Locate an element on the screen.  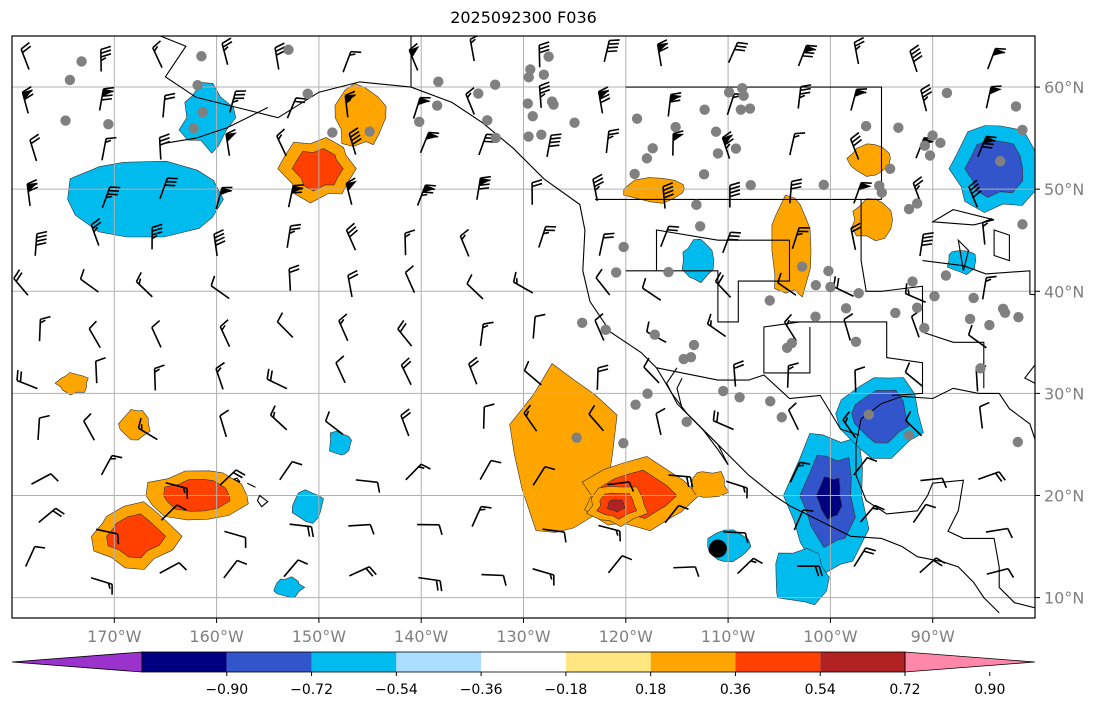
lon-label: 150°W is located at coordinates (319, 636).